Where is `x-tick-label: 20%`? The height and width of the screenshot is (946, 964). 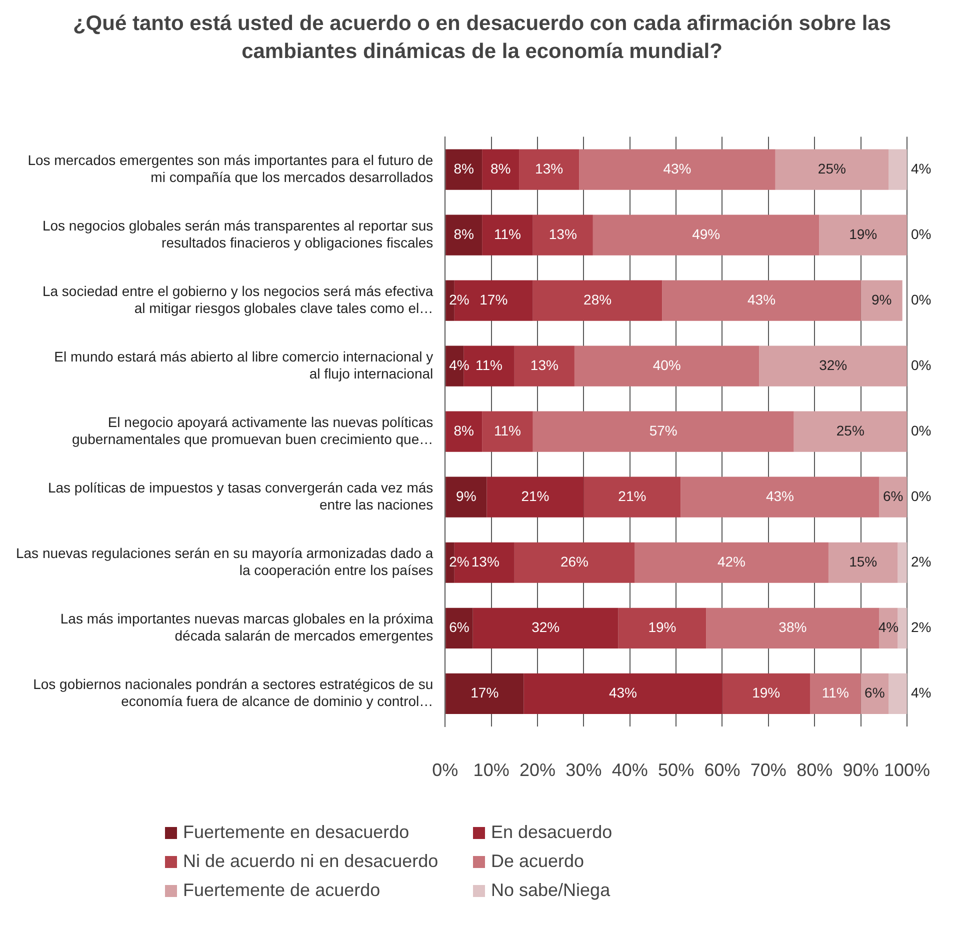
x-tick-label: 20% is located at coordinates (537, 770).